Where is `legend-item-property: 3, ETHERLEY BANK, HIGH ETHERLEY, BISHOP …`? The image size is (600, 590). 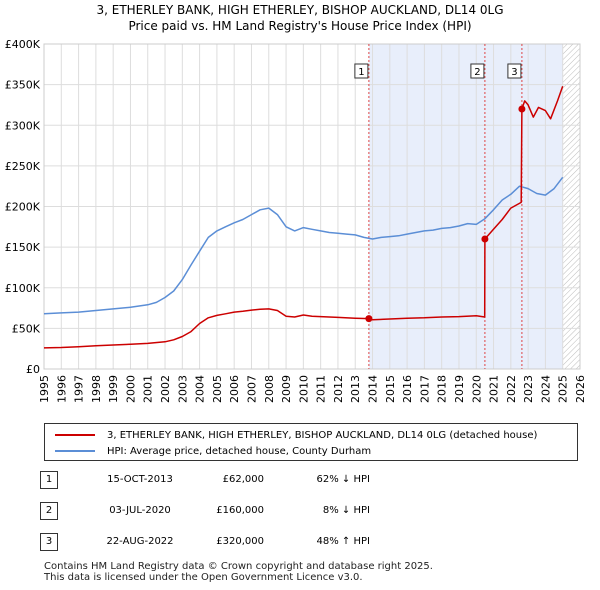 legend-item-property: 3, ETHERLEY BANK, HIGH ETHERLEY, BISHOP … is located at coordinates (296, 435).